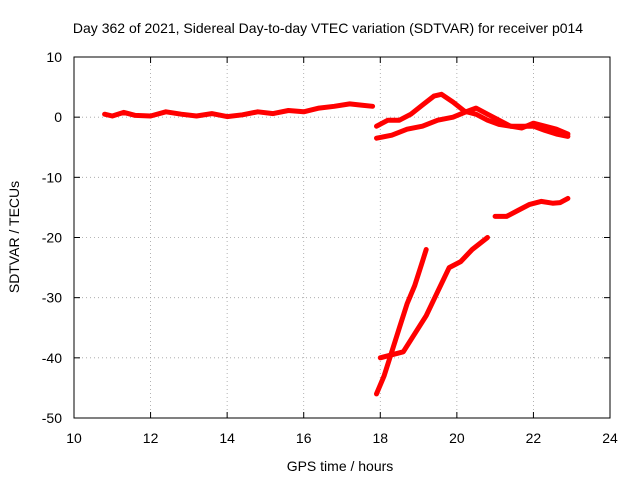  What do you see at coordinates (52, 298) in the screenshot?
I see `y-tick-label: -30` at bounding box center [52, 298].